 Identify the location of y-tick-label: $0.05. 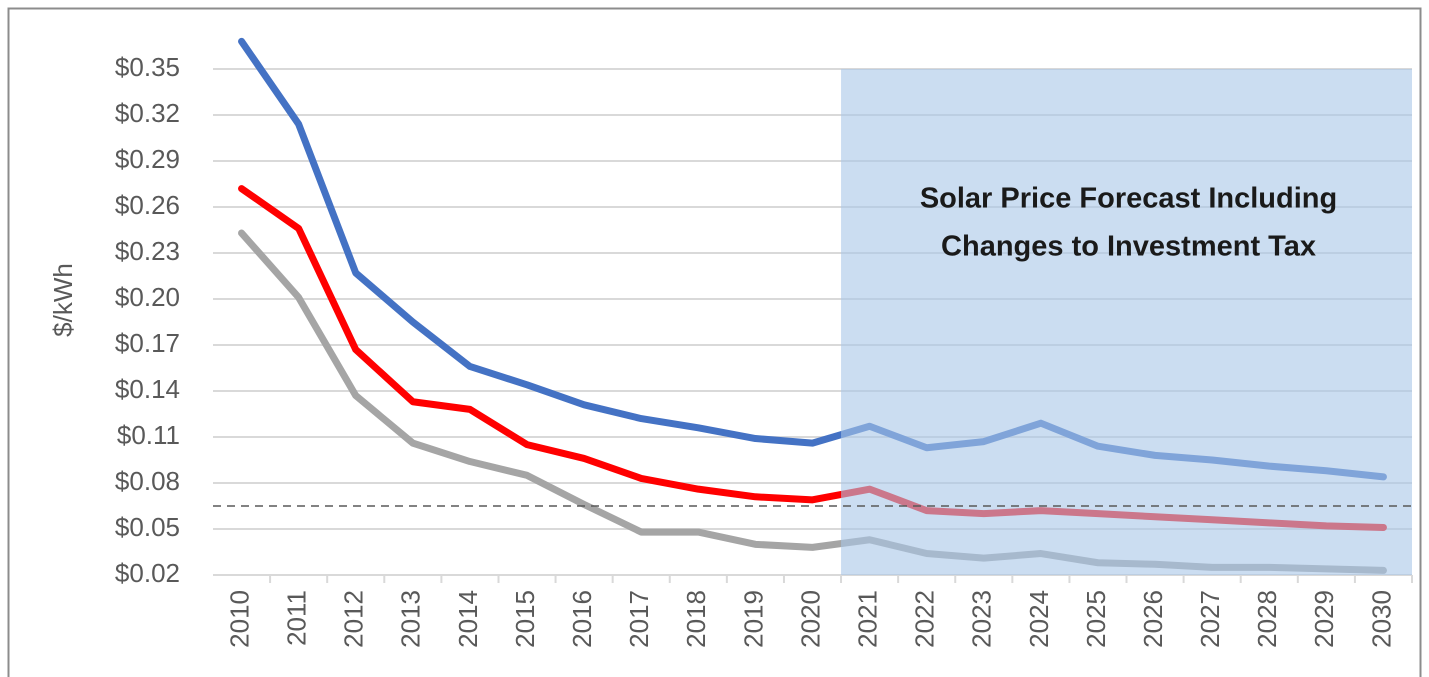
(147, 527).